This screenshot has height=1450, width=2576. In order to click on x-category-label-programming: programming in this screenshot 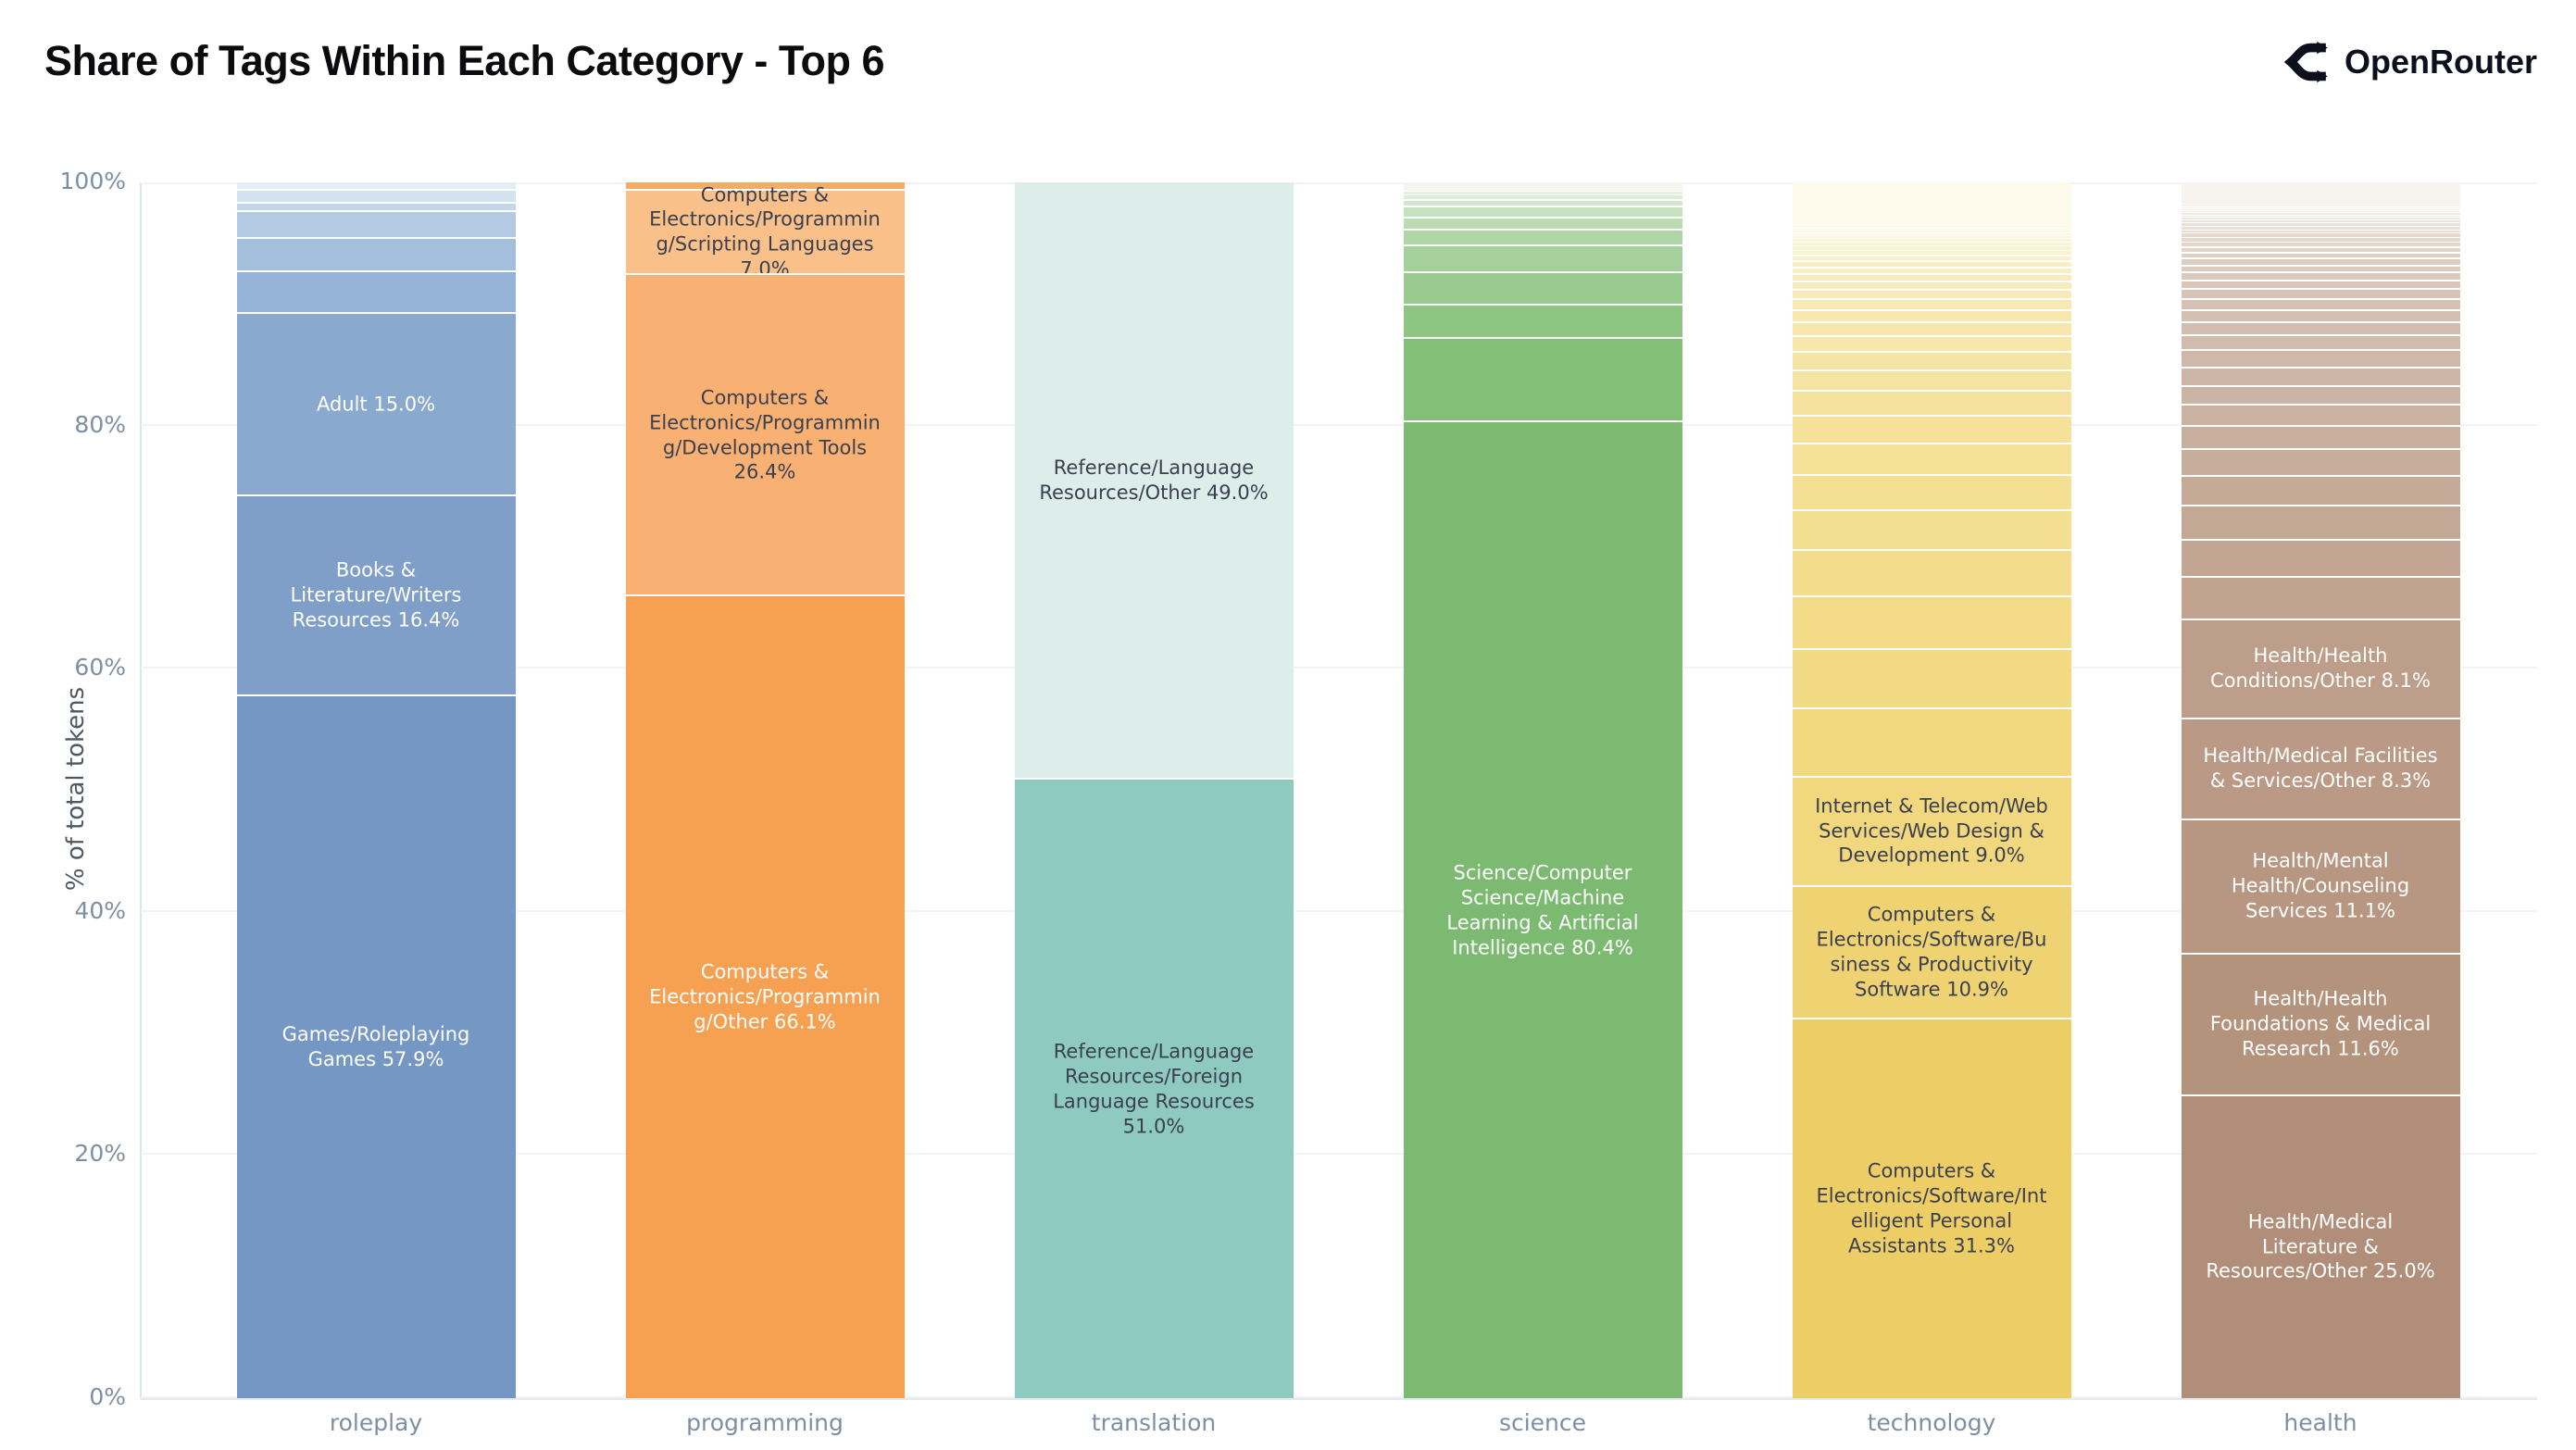, I will do `click(765, 1423)`.